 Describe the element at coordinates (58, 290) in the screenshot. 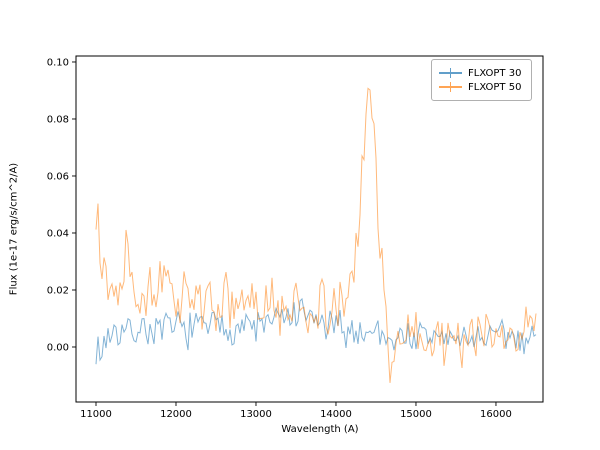

I see `y-tick-label: 0.02` at that location.